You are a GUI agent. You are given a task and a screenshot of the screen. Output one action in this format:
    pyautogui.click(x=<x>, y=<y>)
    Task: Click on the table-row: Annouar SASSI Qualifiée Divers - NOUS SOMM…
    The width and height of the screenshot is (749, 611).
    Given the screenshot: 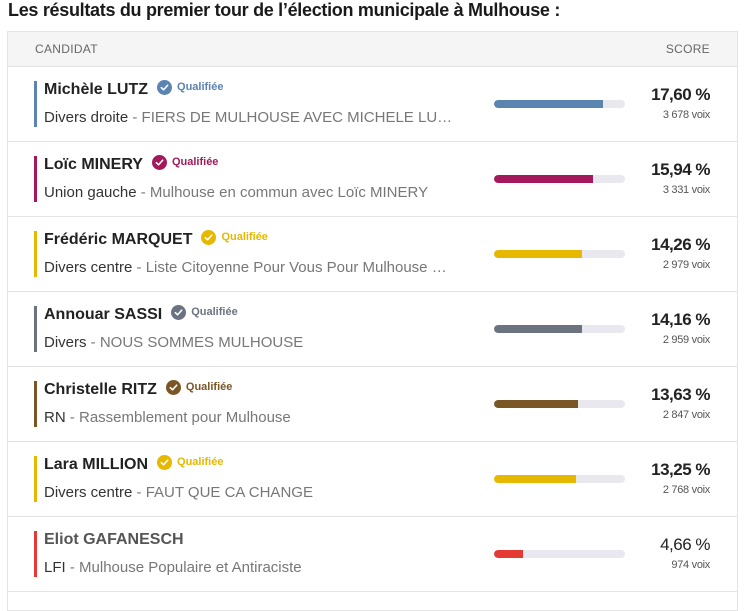 What is the action you would take?
    pyautogui.click(x=372, y=329)
    